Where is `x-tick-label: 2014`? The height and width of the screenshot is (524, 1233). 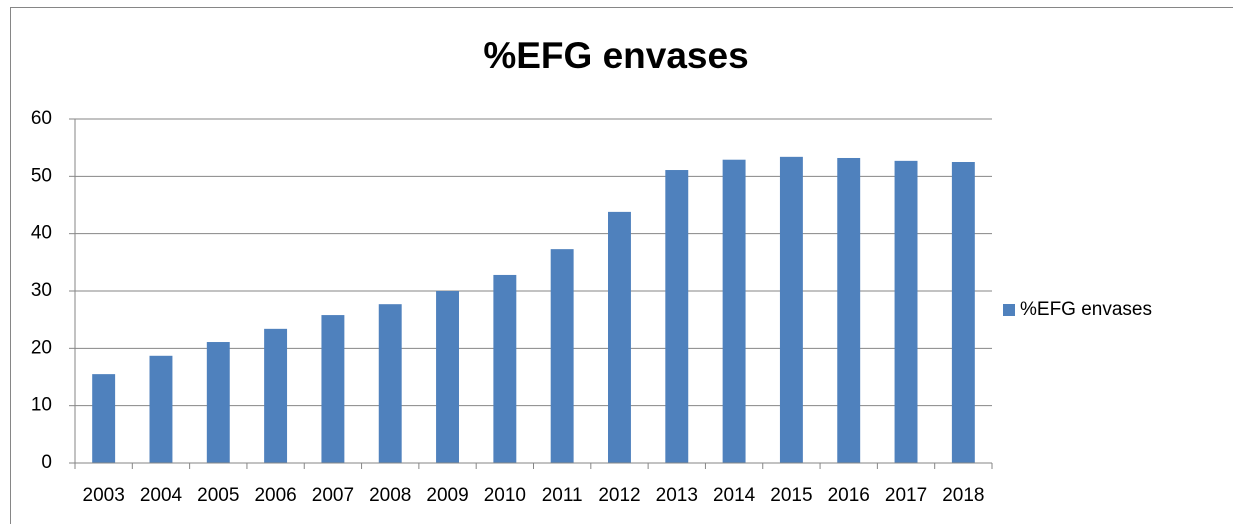 x-tick-label: 2014 is located at coordinates (734, 495).